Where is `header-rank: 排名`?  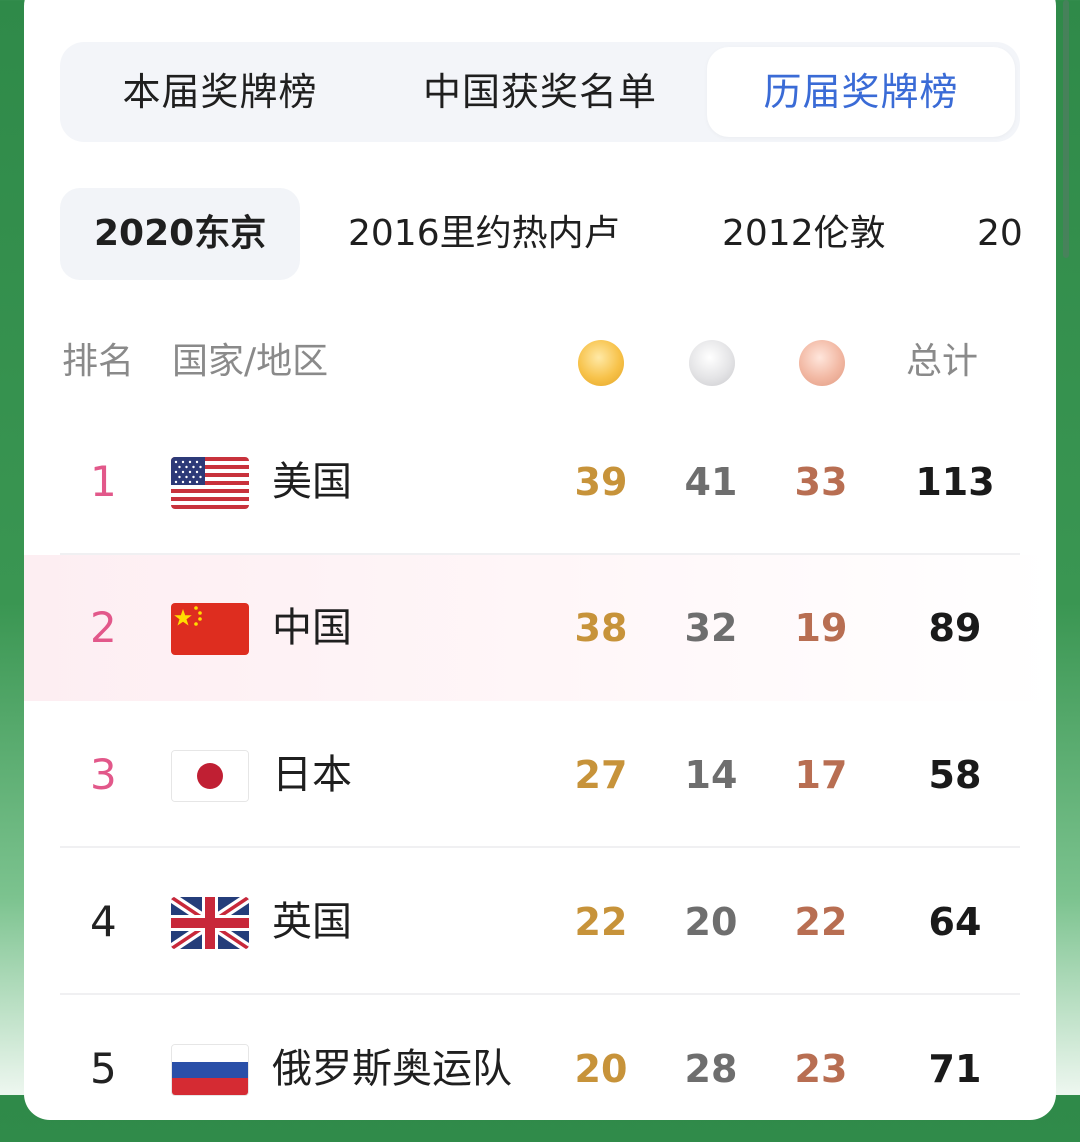 header-rank: 排名 is located at coordinates (98, 361).